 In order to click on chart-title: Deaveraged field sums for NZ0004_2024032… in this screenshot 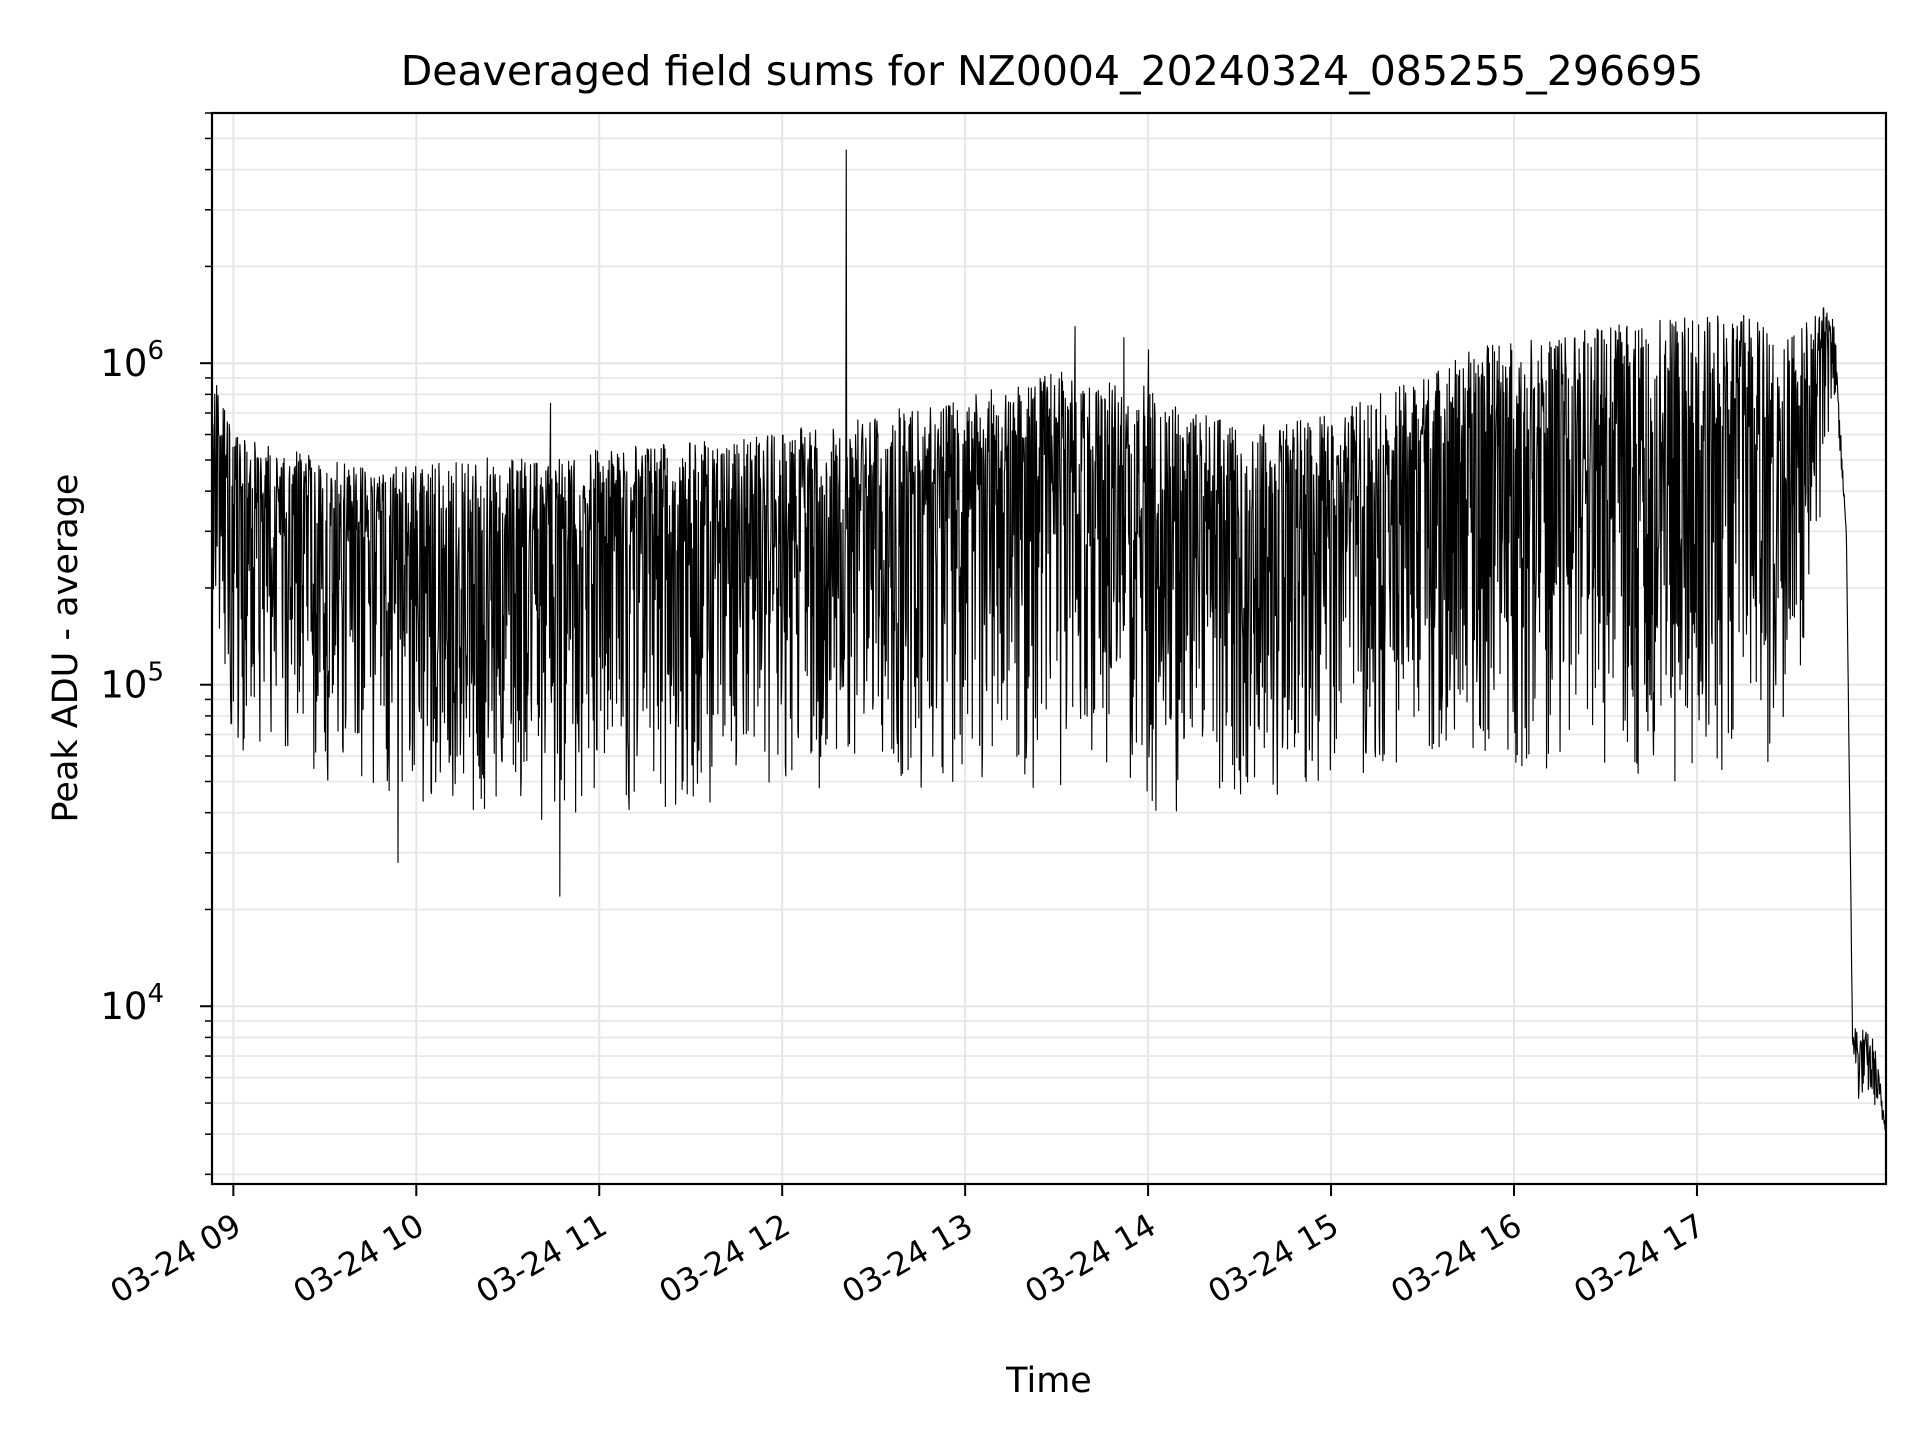, I will do `click(1052, 71)`.